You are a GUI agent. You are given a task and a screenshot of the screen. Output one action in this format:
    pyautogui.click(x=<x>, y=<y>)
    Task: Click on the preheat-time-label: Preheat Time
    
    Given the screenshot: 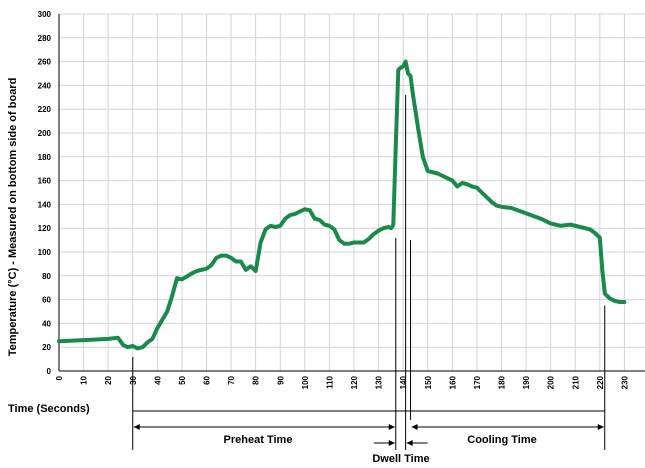 What is the action you would take?
    pyautogui.click(x=258, y=440)
    